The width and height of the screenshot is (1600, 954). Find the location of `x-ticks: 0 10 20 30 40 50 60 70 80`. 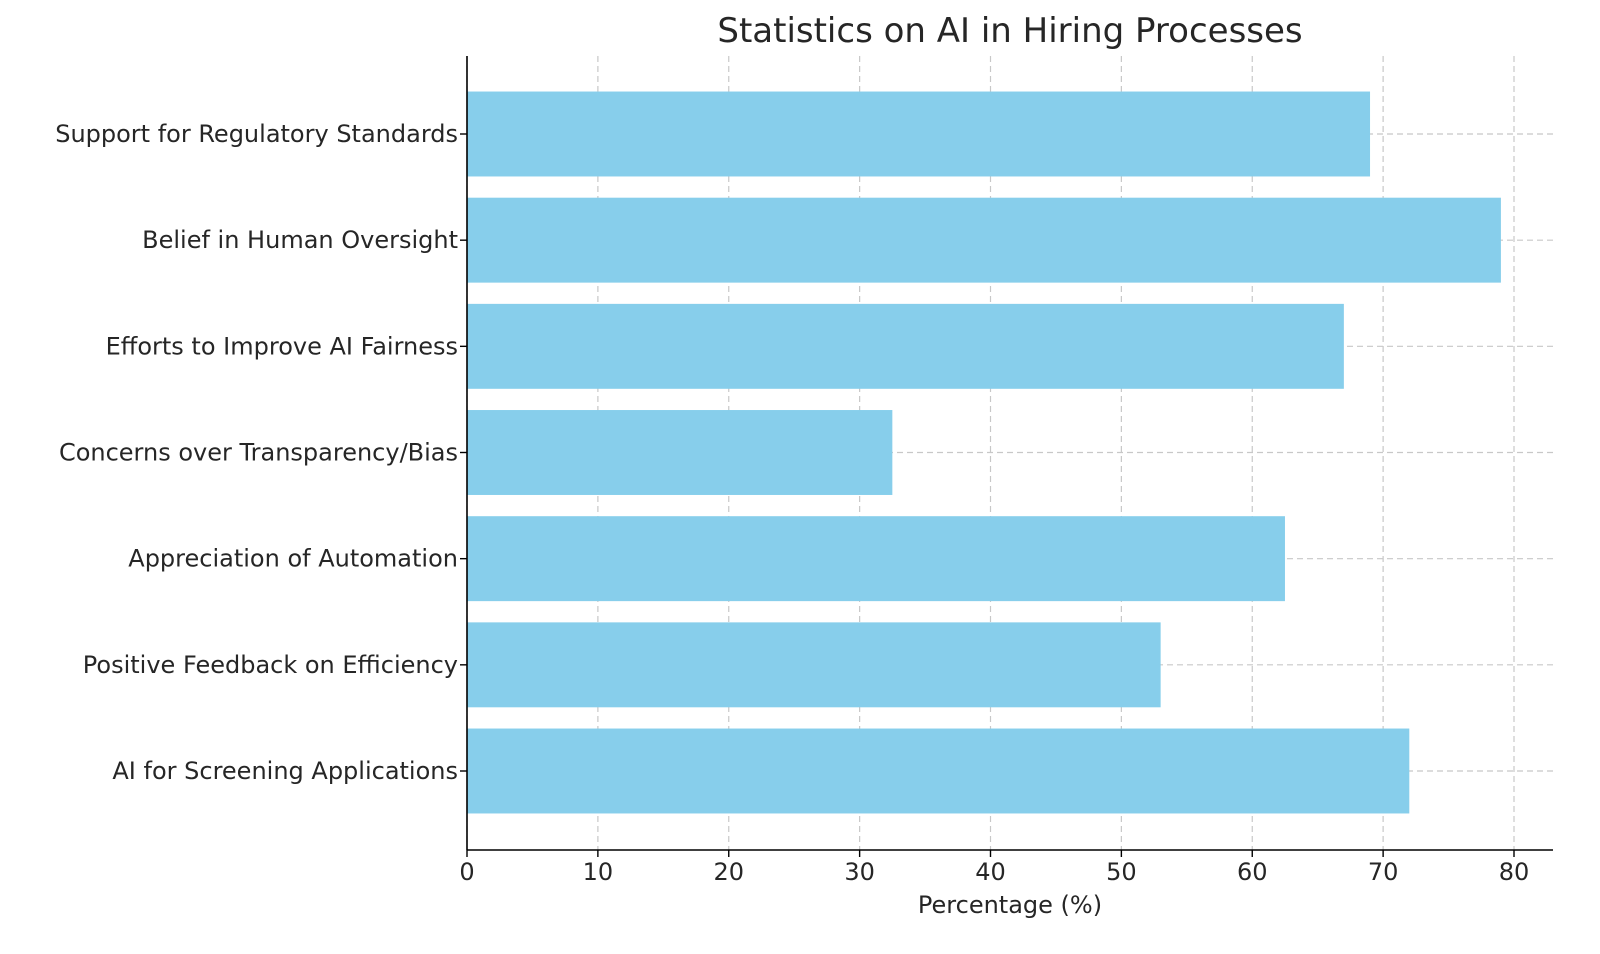

x-ticks: 0 10 20 30 40 50 60 70 80 is located at coordinates (994, 868).